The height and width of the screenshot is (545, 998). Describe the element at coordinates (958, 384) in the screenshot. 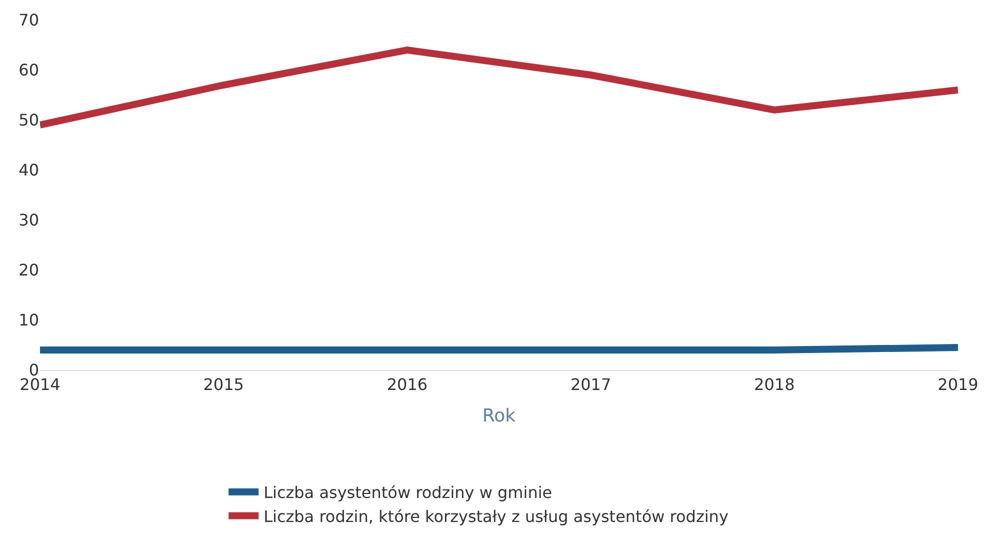

I see `x-tick-label: 2019` at that location.